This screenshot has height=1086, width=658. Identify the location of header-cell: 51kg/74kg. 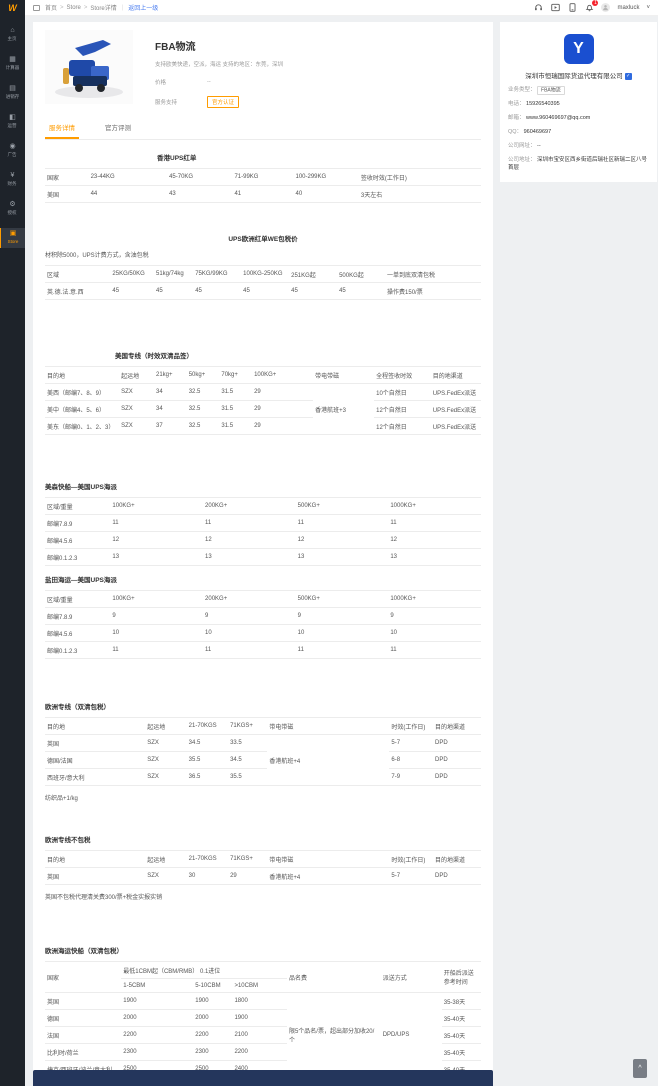
(173, 274).